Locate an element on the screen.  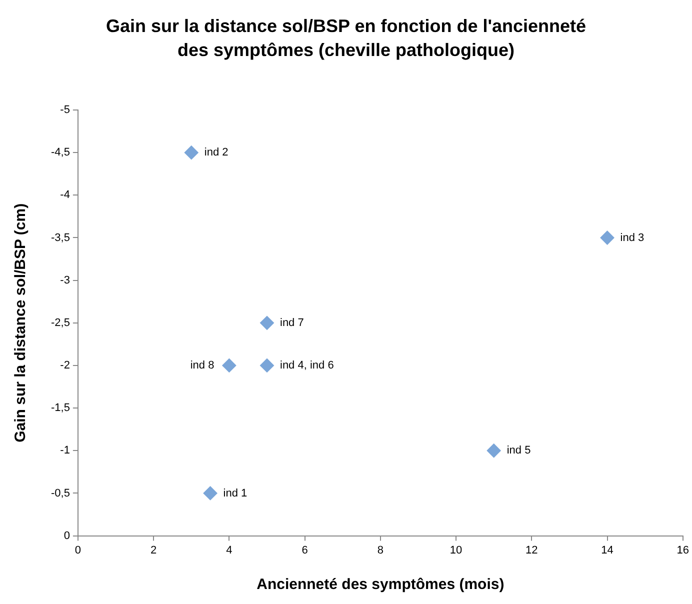
y-axis-title: Gain sur la distance sol/BSP (cm) is located at coordinates (21, 322).